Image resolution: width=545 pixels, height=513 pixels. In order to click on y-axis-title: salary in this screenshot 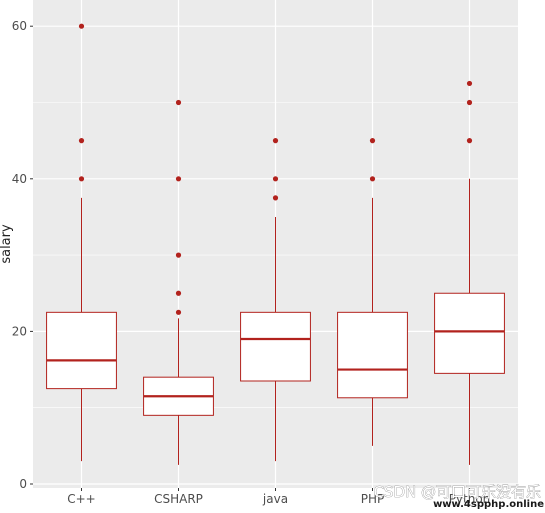, I will do `click(7, 244)`.